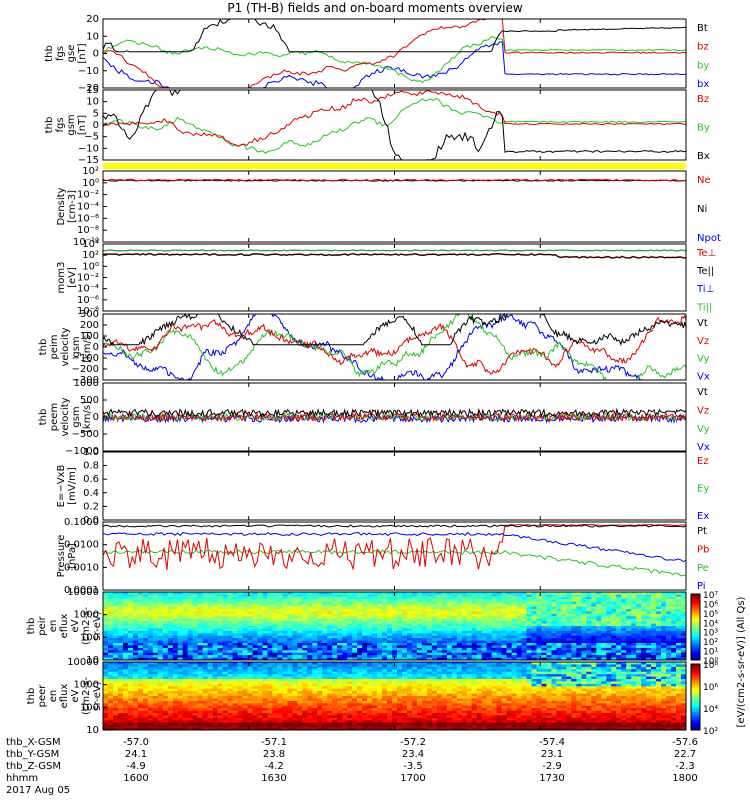  Describe the element at coordinates (394, 166) in the screenshot. I see `quality-flag-bar` at that location.